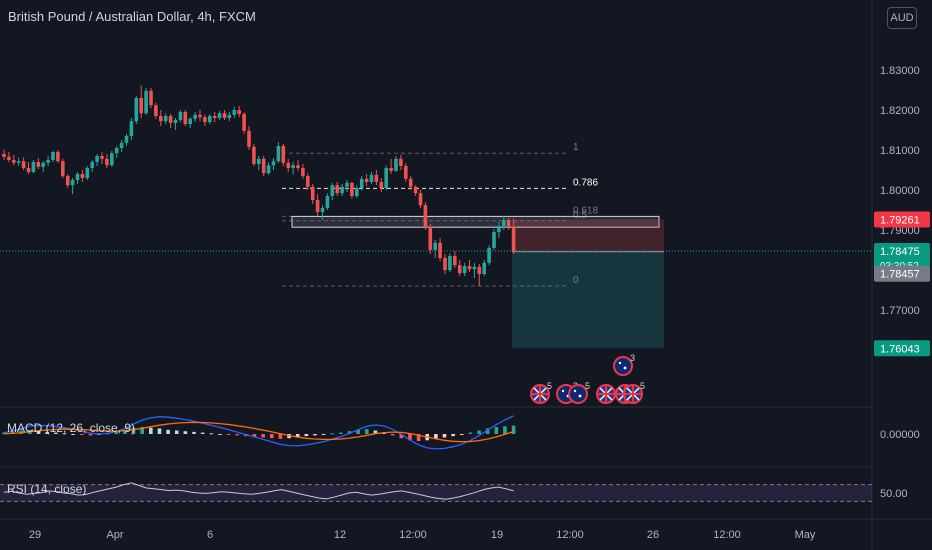 The width and height of the screenshot is (932, 550). What do you see at coordinates (576, 280) in the screenshot?
I see `fib-level-label: 0` at bounding box center [576, 280].